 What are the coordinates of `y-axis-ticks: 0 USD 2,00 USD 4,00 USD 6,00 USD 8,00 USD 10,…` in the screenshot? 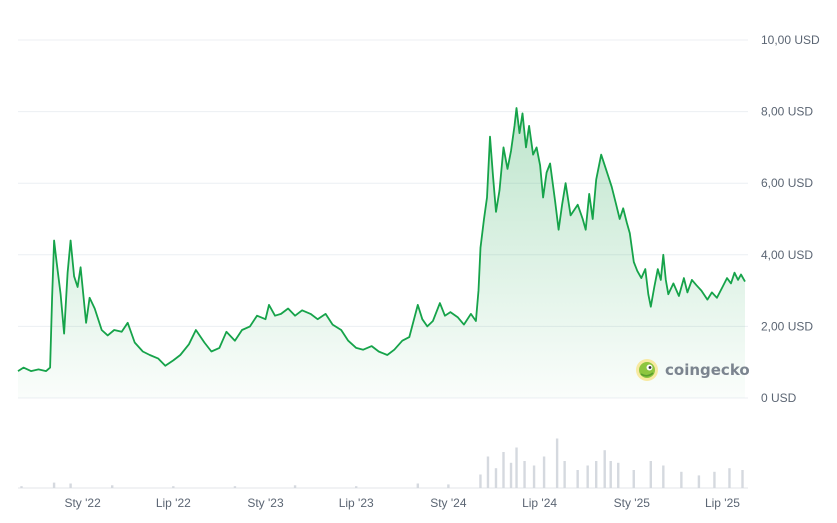 It's located at (790, 219).